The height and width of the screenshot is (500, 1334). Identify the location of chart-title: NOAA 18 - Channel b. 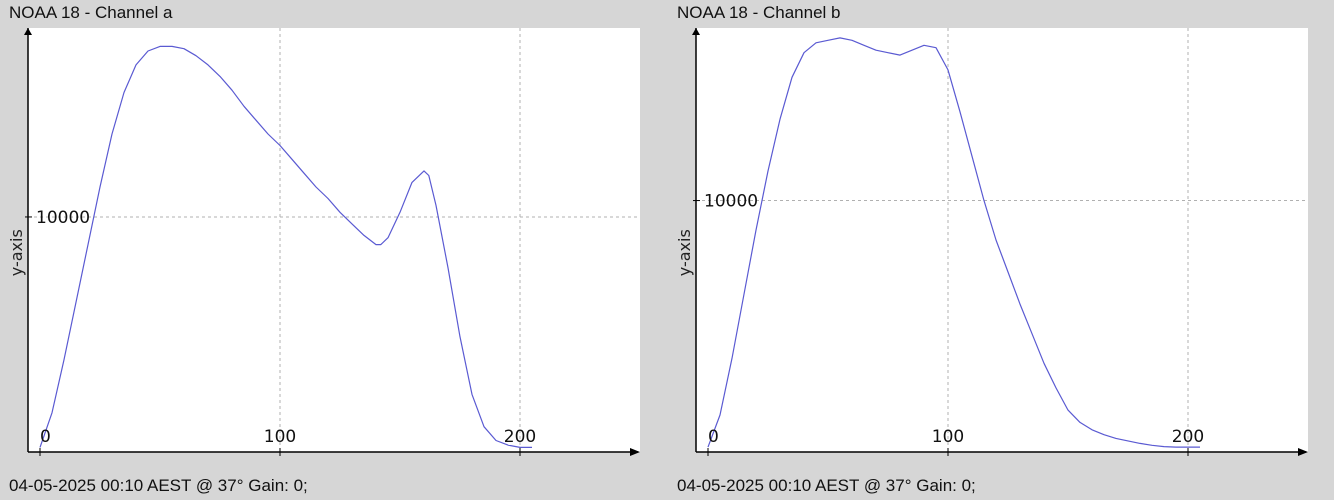
(759, 12).